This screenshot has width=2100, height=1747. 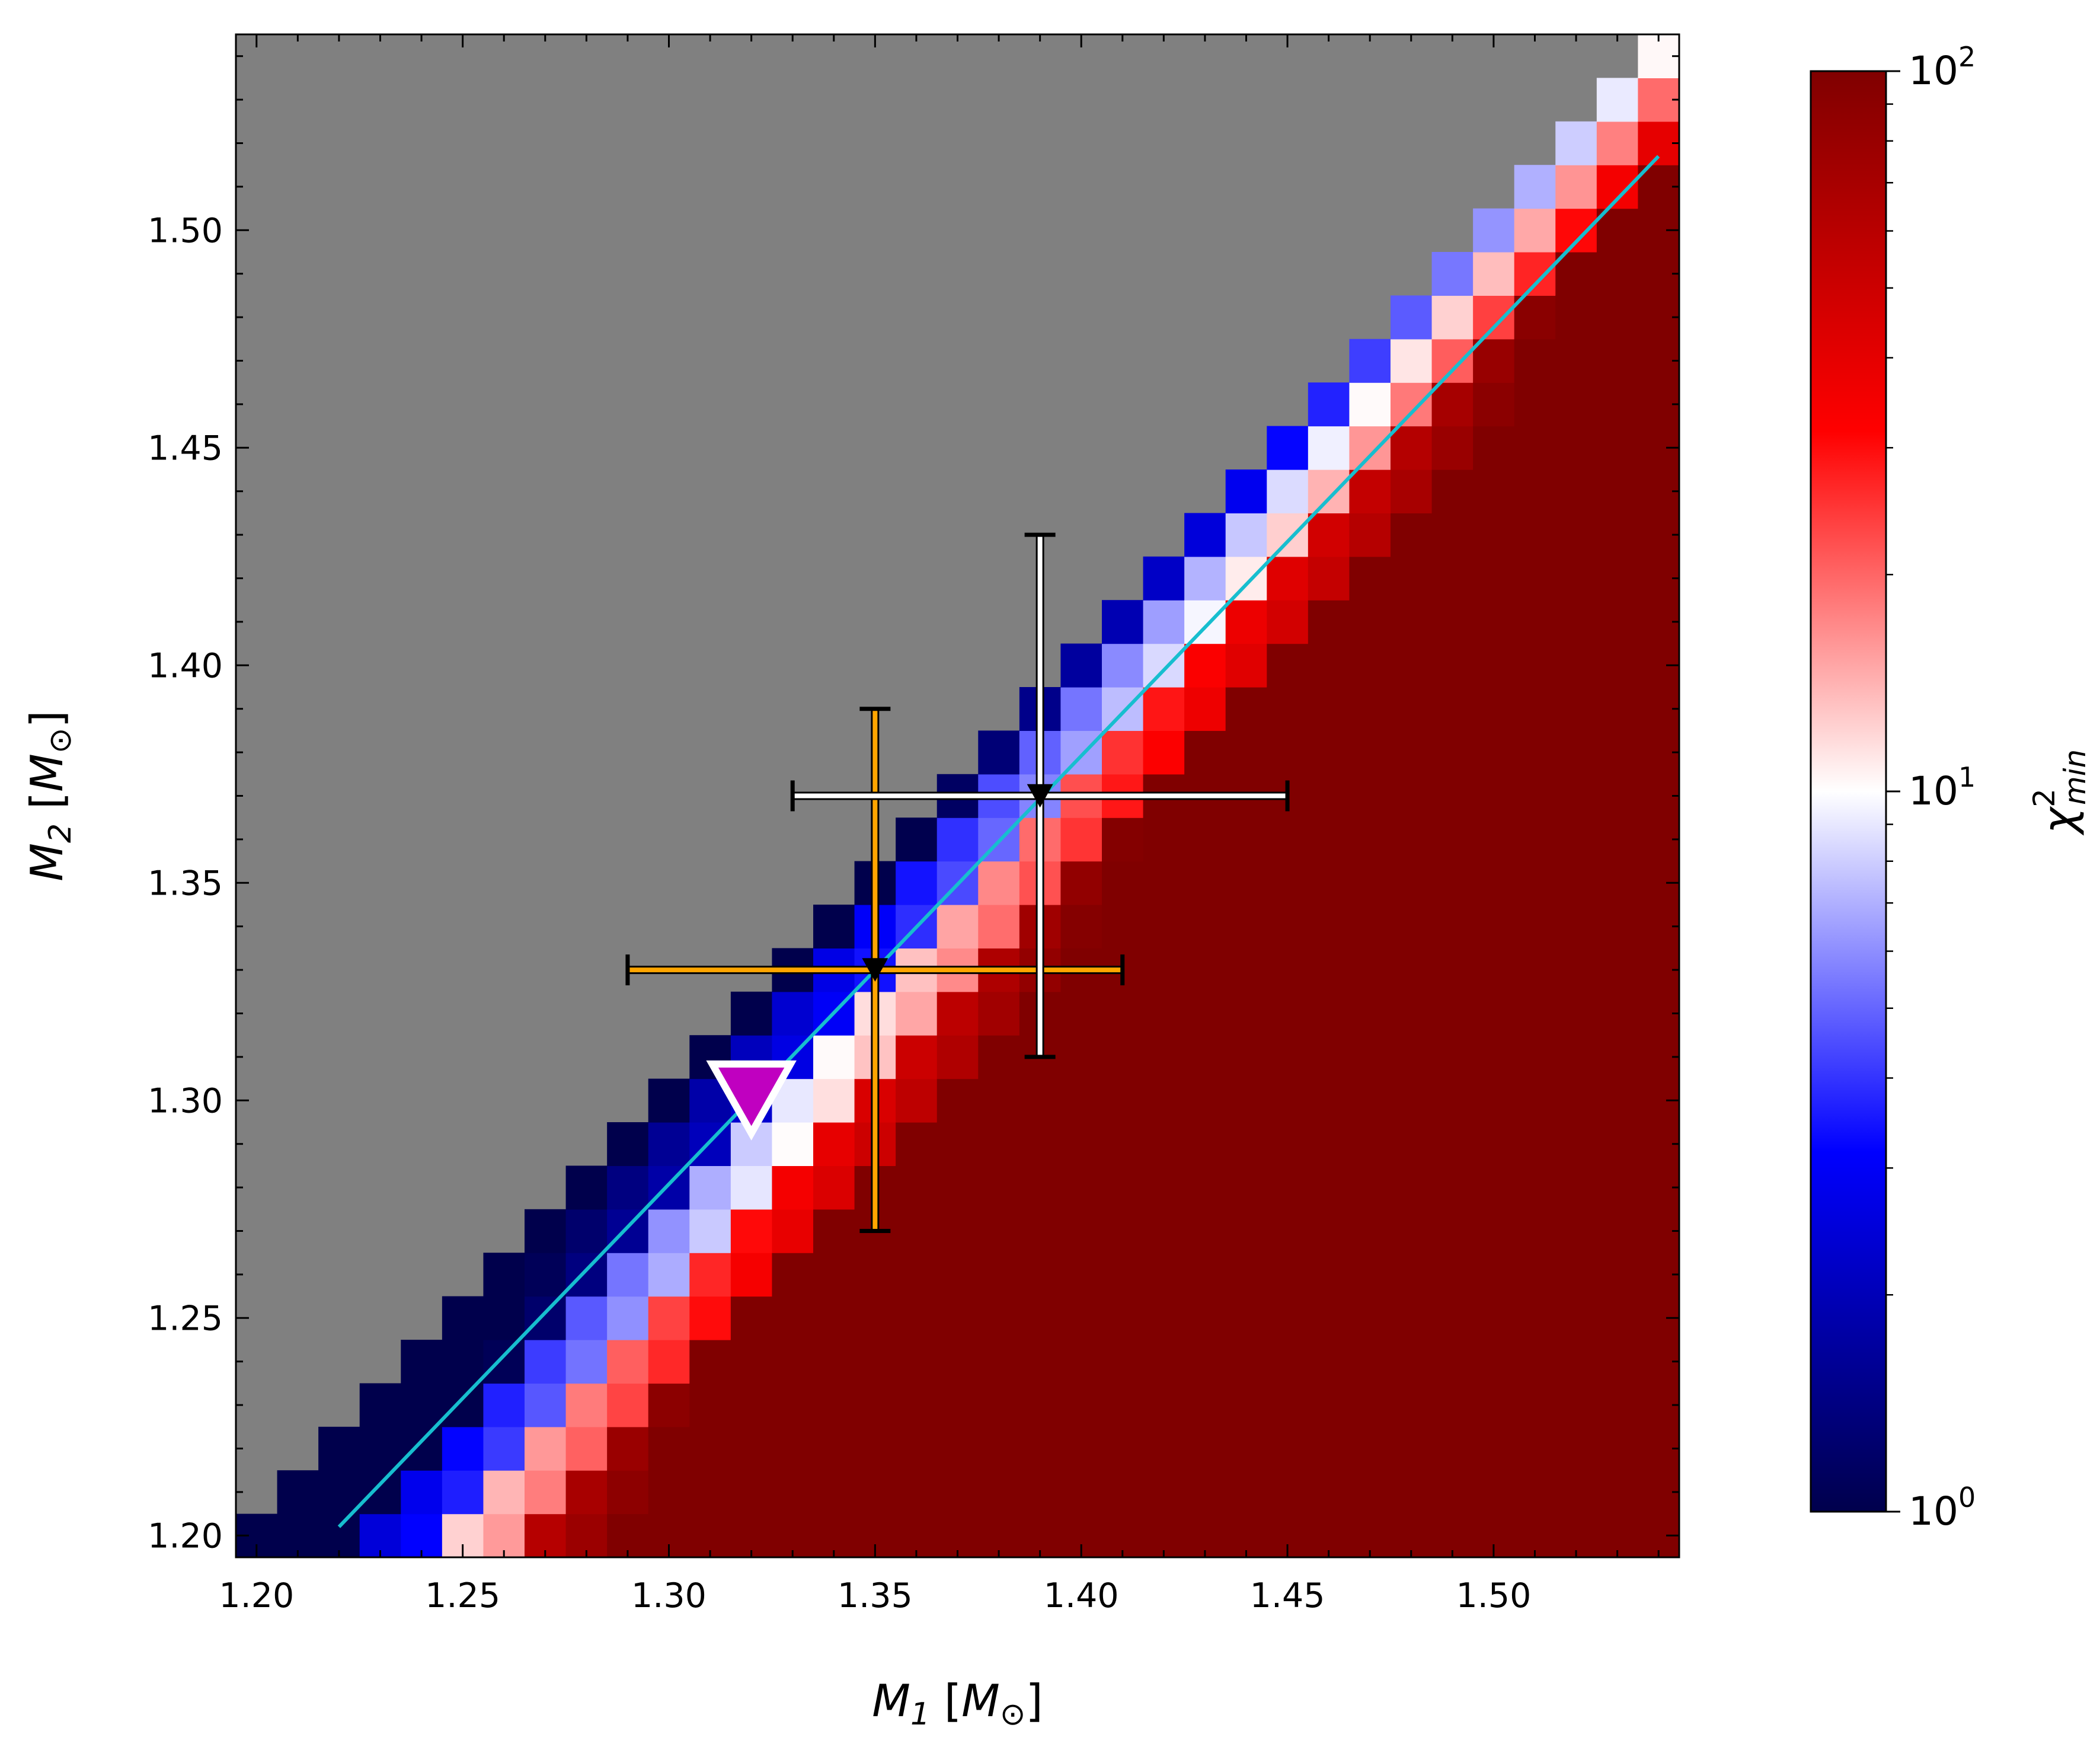 What do you see at coordinates (957, 1703) in the screenshot?
I see `x-axis-label: M1 [M⊙]` at bounding box center [957, 1703].